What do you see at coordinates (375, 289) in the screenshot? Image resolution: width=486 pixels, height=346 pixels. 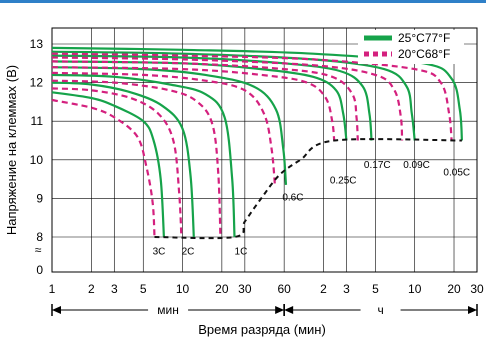 I see `x-tick-label-10: 5` at bounding box center [375, 289].